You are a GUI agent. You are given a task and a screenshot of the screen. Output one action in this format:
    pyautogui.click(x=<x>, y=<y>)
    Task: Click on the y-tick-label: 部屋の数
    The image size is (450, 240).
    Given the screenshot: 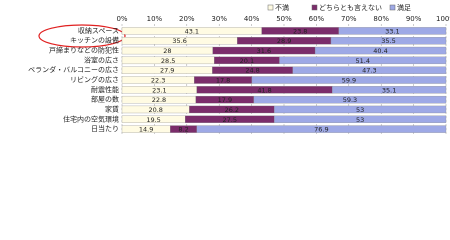 What is the action you would take?
    pyautogui.click(x=105, y=99)
    